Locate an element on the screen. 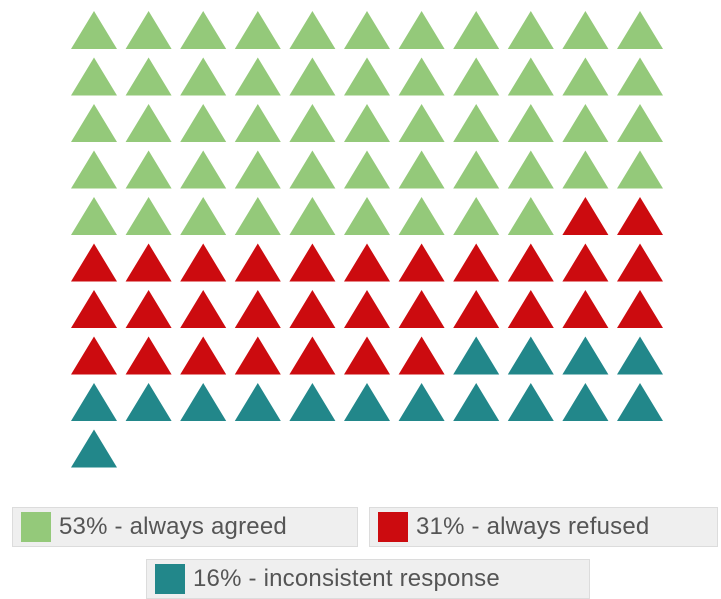 This screenshot has width=721, height=599. legend-swatch-always-agreed is located at coordinates (36, 527).